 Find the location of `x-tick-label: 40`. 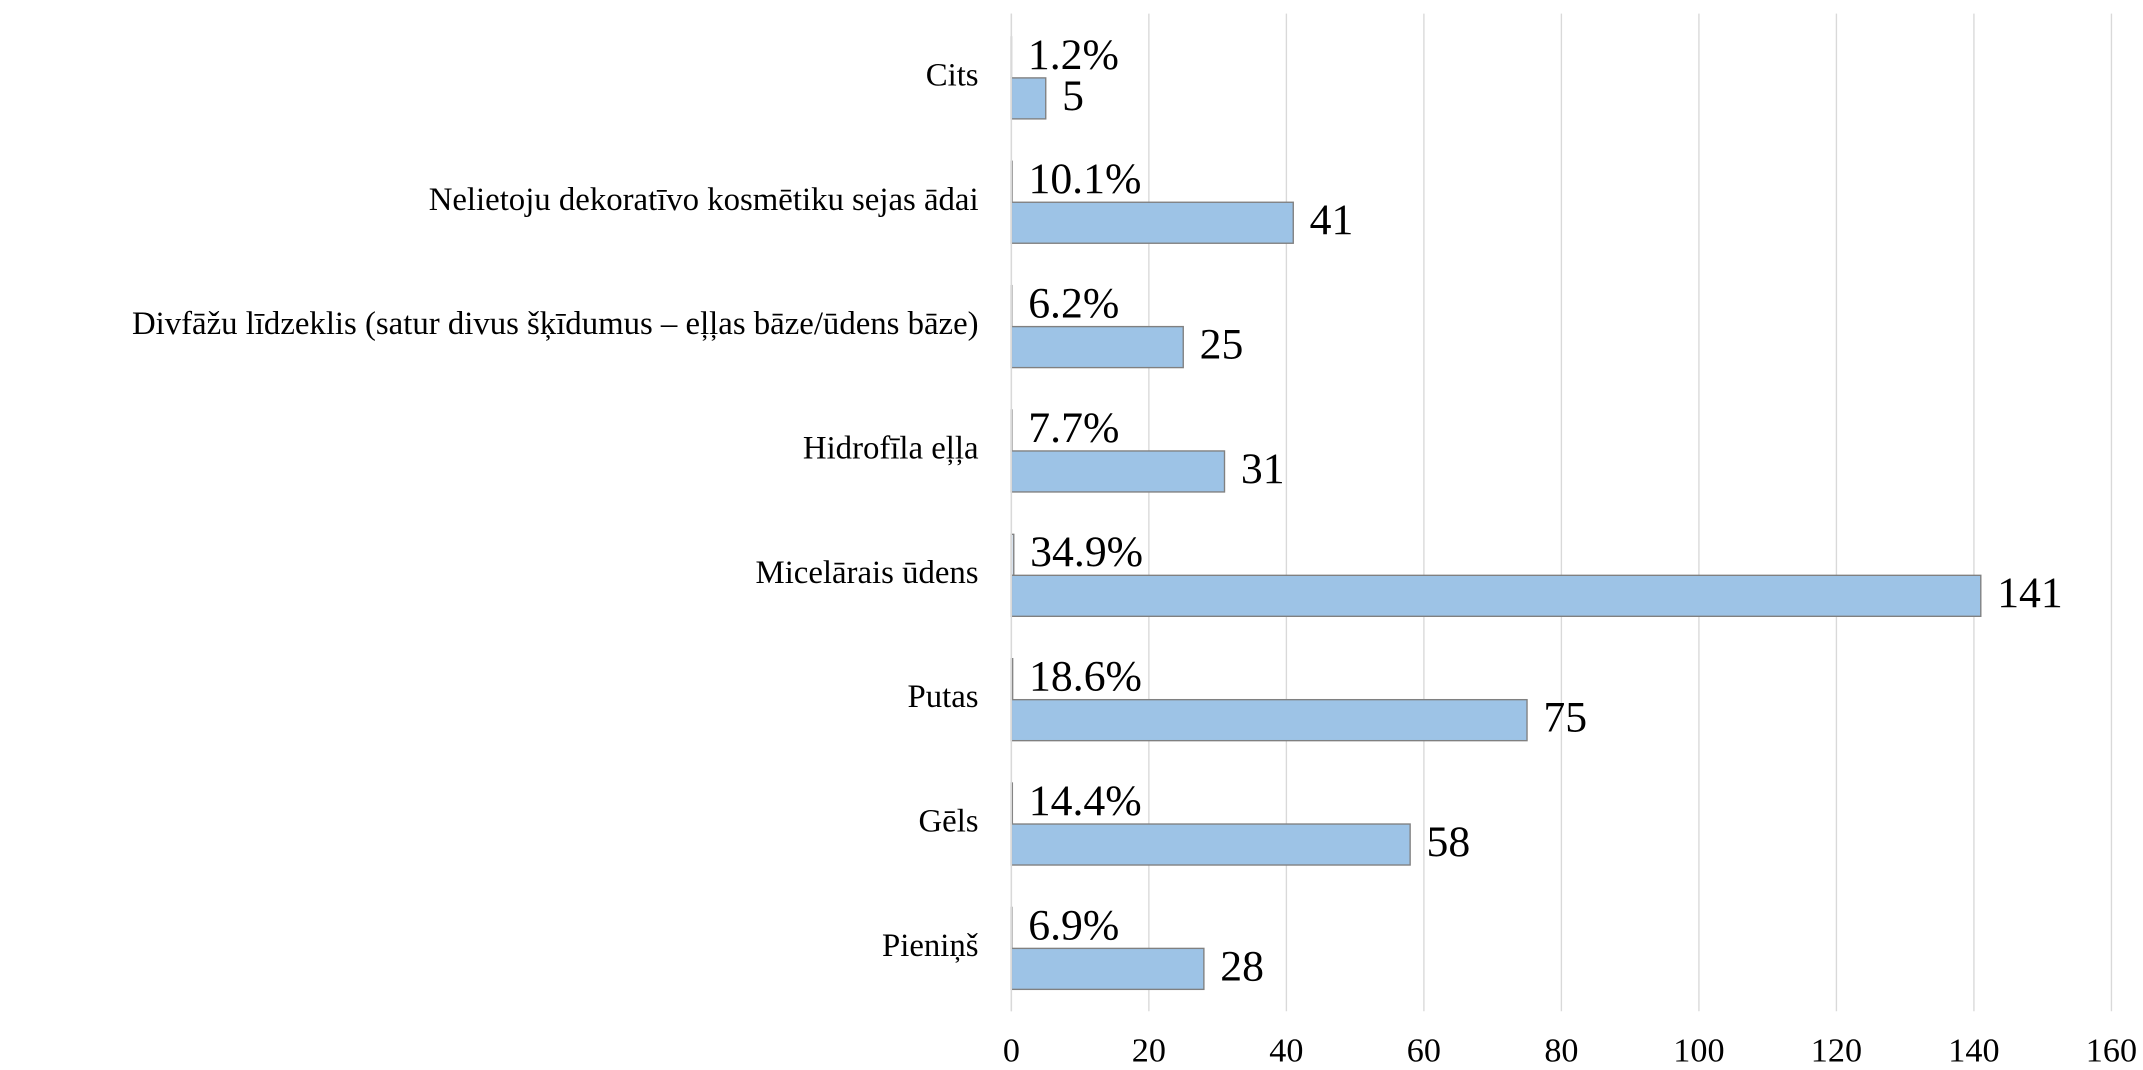

x-tick-label: 40 is located at coordinates (1286, 1050).